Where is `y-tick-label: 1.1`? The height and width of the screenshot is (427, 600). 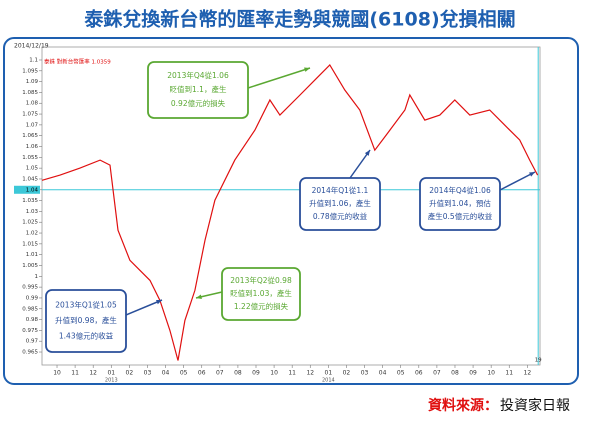
y-tick-label: 1.1 is located at coordinates (33, 60).